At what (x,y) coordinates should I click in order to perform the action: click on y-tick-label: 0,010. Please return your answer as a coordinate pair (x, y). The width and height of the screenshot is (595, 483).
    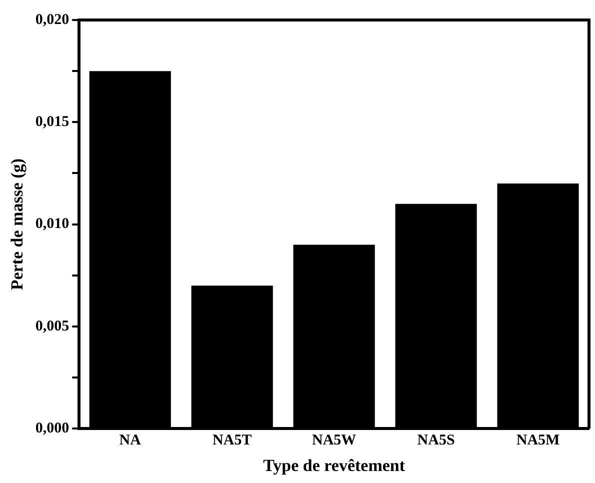
    Looking at the image, I should click on (52, 224).